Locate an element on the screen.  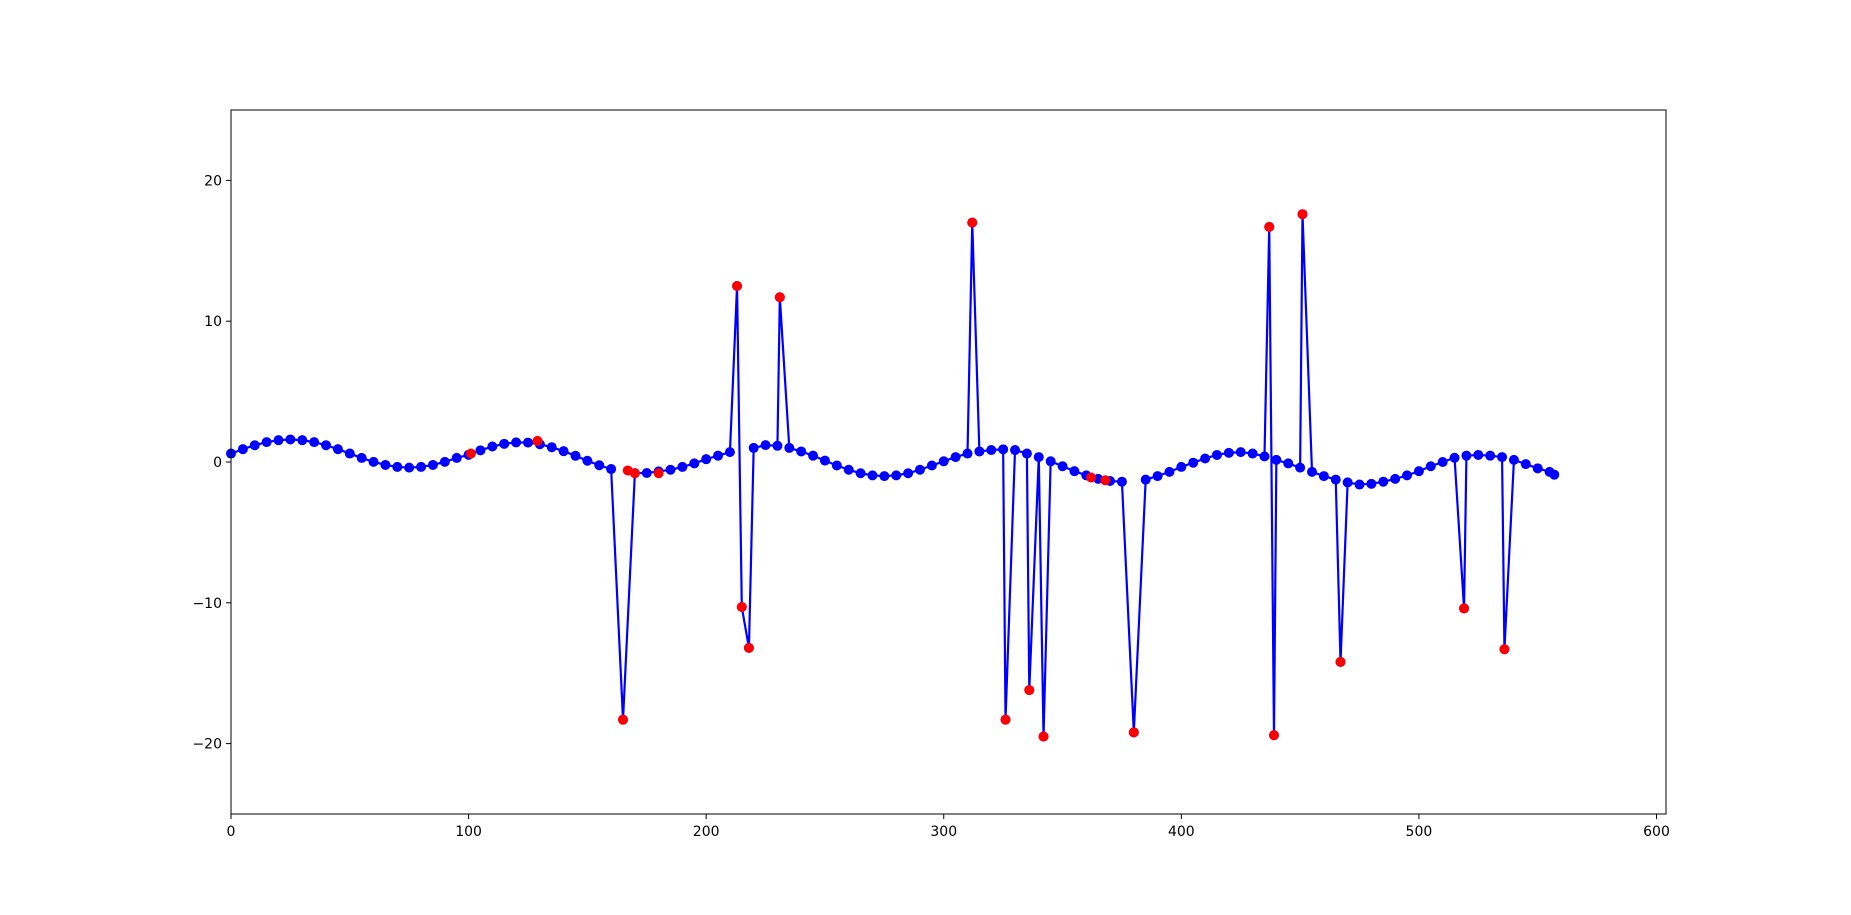
y-tick-label: 20 is located at coordinates (213, 181).